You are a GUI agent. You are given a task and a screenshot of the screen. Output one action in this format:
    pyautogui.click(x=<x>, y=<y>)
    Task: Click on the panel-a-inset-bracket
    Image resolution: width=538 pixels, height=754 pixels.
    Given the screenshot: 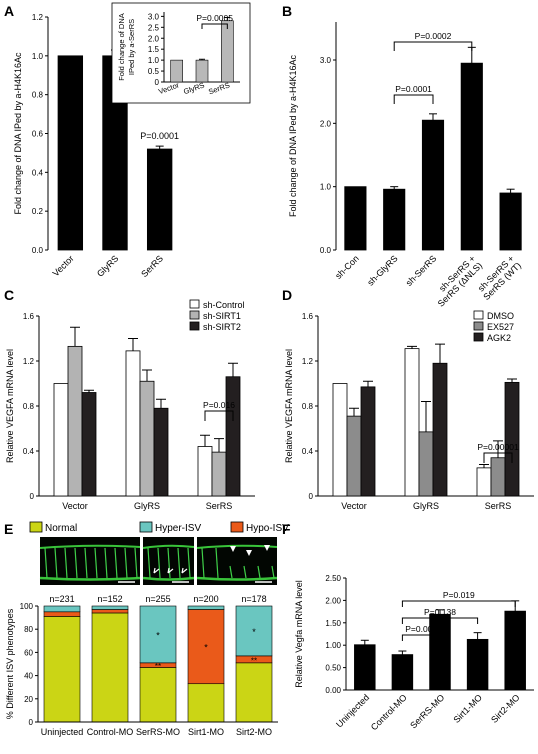 What is the action you would take?
    pyautogui.click(x=214, y=26)
    